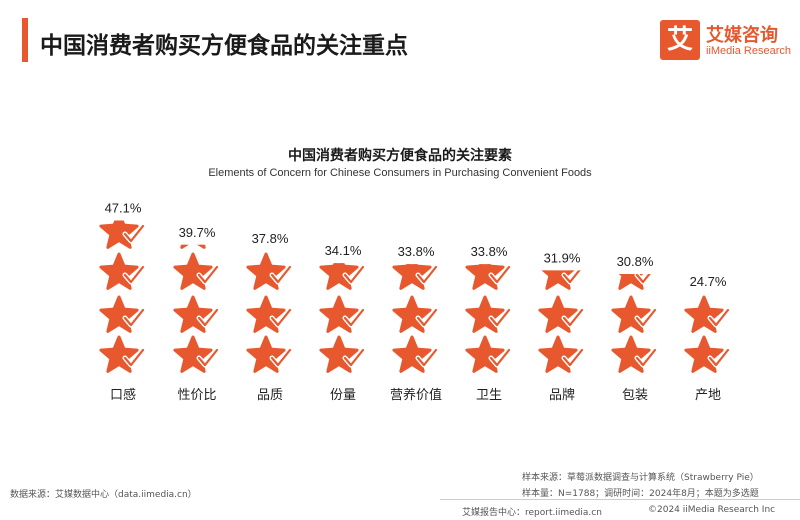  I want to click on value-label: 37.8%, so click(270, 238).